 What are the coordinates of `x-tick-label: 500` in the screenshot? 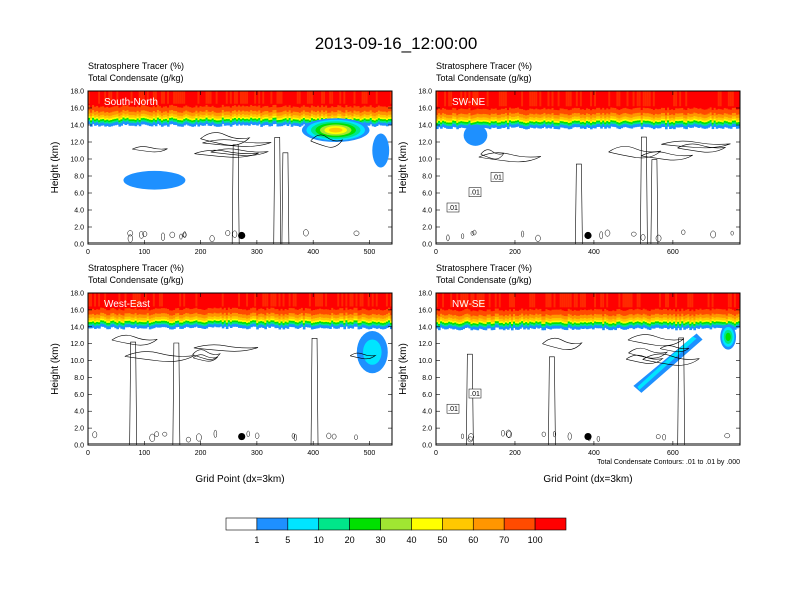 It's located at (370, 252).